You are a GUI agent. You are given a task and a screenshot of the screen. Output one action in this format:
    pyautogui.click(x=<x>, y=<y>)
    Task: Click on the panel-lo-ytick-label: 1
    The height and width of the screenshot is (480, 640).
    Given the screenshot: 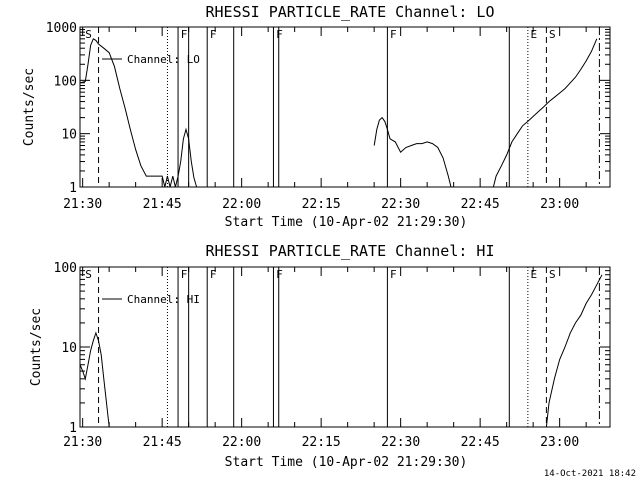 What is the action you would take?
    pyautogui.click(x=73, y=188)
    